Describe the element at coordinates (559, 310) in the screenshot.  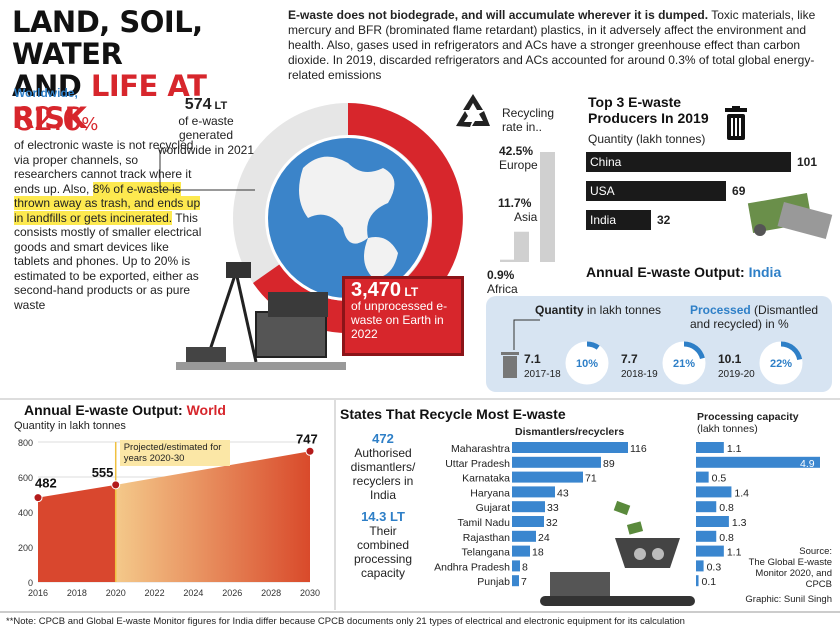
I see `india-qty-bold: Quantity` at that location.